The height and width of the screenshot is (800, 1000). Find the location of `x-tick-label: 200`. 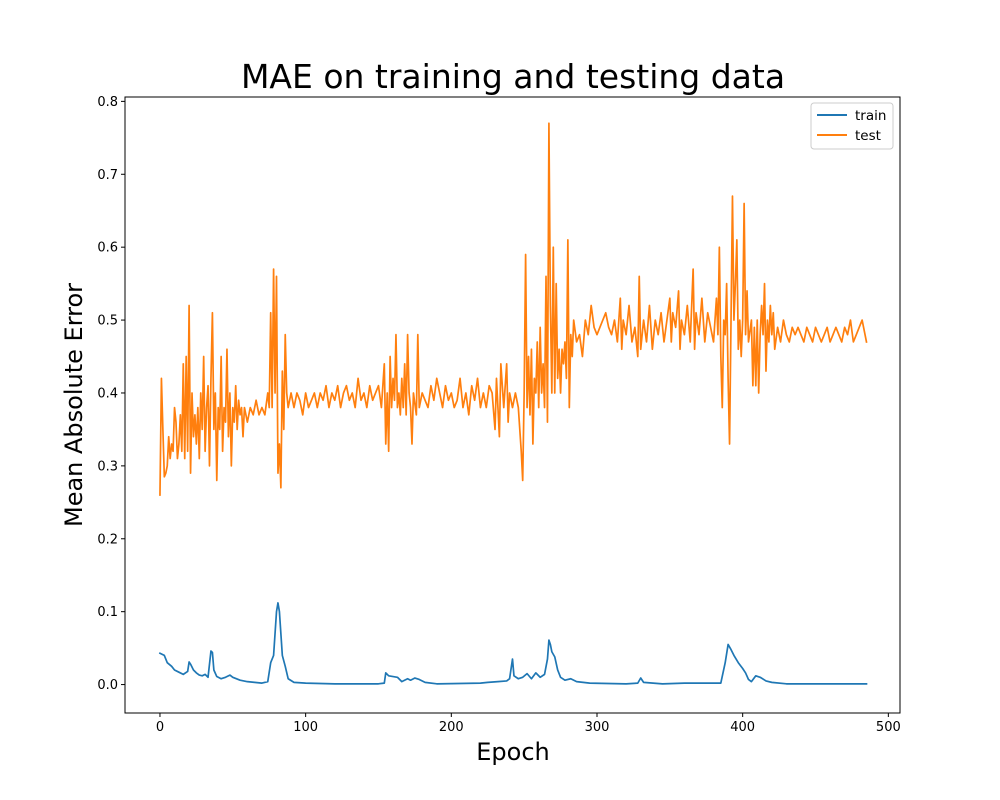

x-tick-label: 200 is located at coordinates (451, 727).